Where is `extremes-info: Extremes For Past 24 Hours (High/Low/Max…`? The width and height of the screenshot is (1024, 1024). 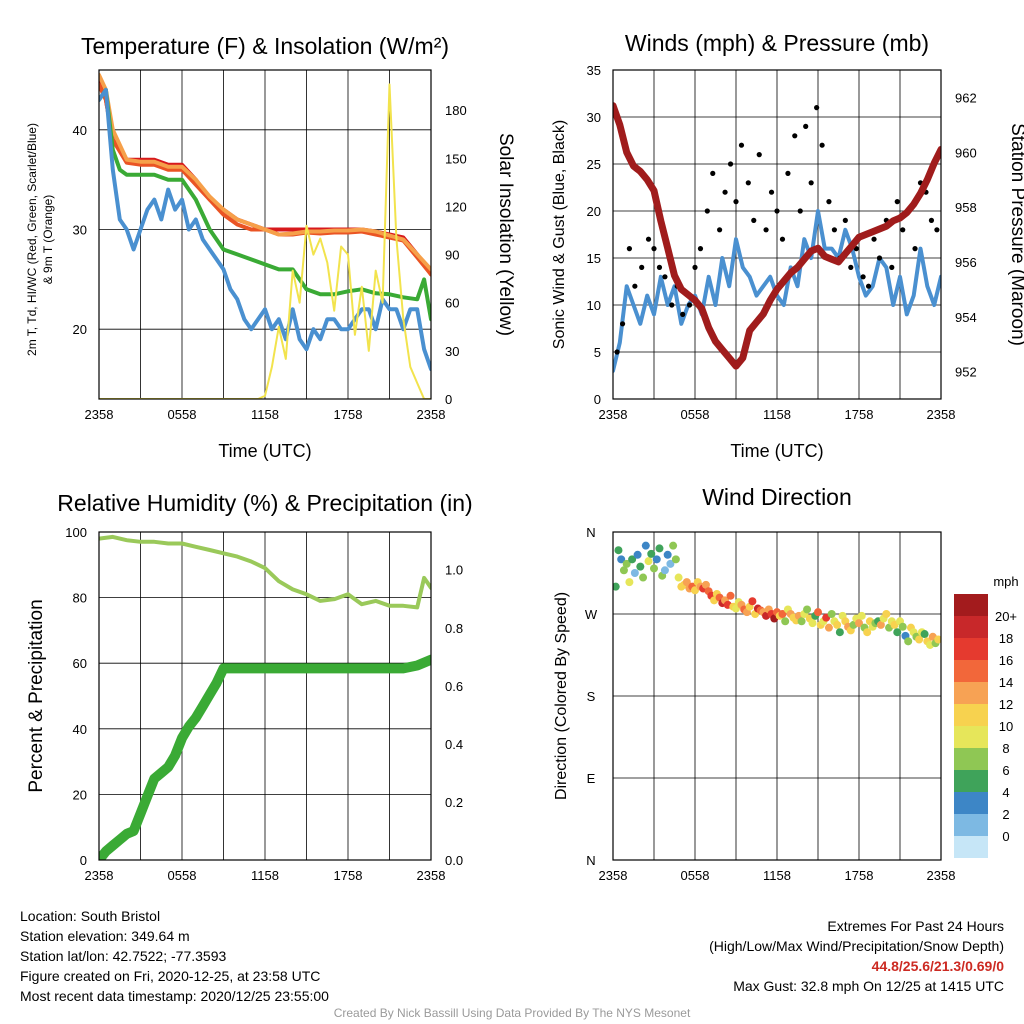
extremes-info: Extremes For Past 24 Hours (High/Low/Max… is located at coordinates (856, 956).